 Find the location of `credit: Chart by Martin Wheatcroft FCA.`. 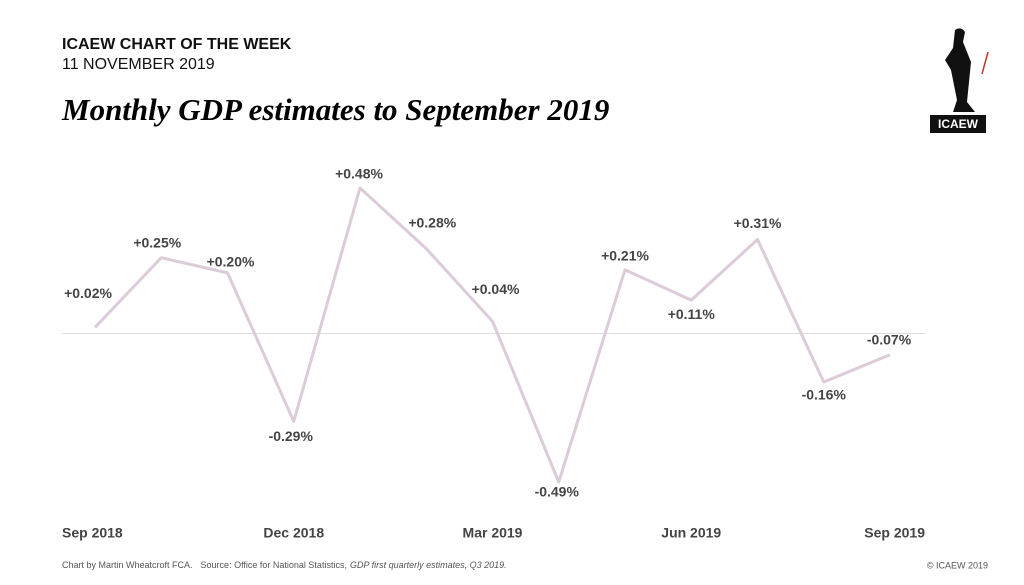

credit: Chart by Martin Wheatcroft FCA. is located at coordinates (127, 565).